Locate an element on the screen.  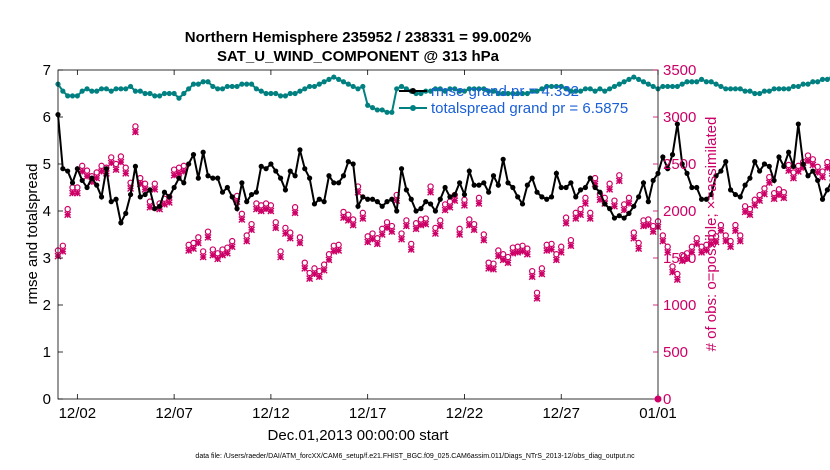
x-tick-label: 01/01 is located at coordinates (658, 413).